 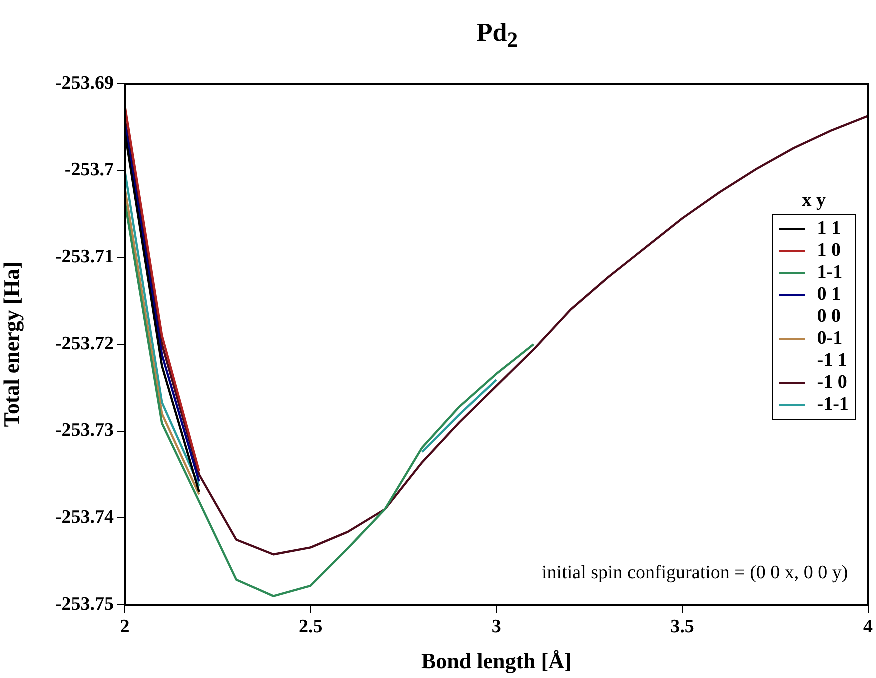 I want to click on x-tick-label: 2, so click(x=125, y=627).